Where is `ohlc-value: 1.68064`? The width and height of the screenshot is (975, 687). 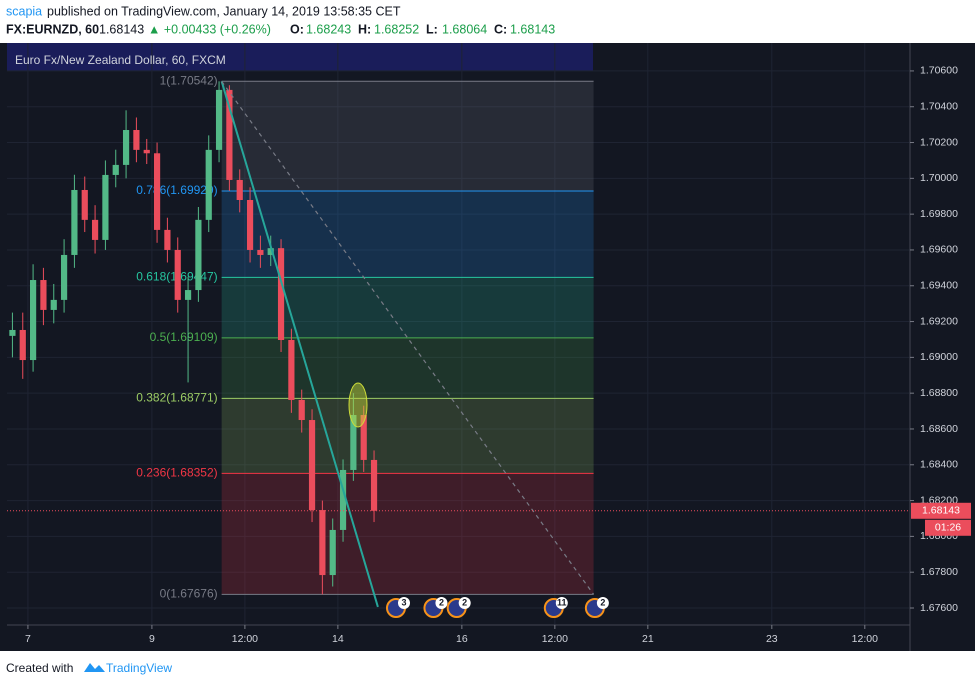
ohlc-value: 1.68064 is located at coordinates (464, 29).